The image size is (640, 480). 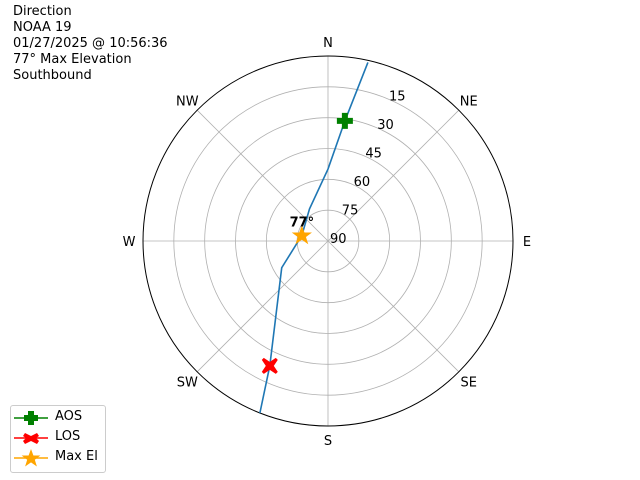 I want to click on marker-max-el, so click(x=301, y=235).